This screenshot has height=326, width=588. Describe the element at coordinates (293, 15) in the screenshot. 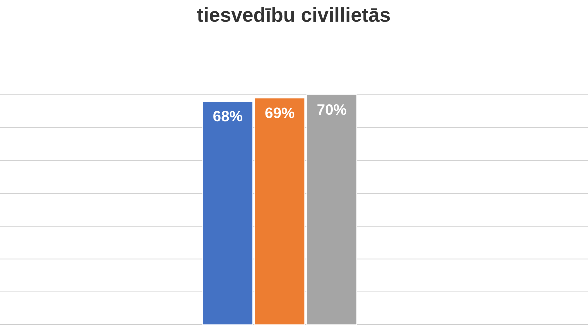

I see `chart-title: tiesvedību civillietās` at that location.